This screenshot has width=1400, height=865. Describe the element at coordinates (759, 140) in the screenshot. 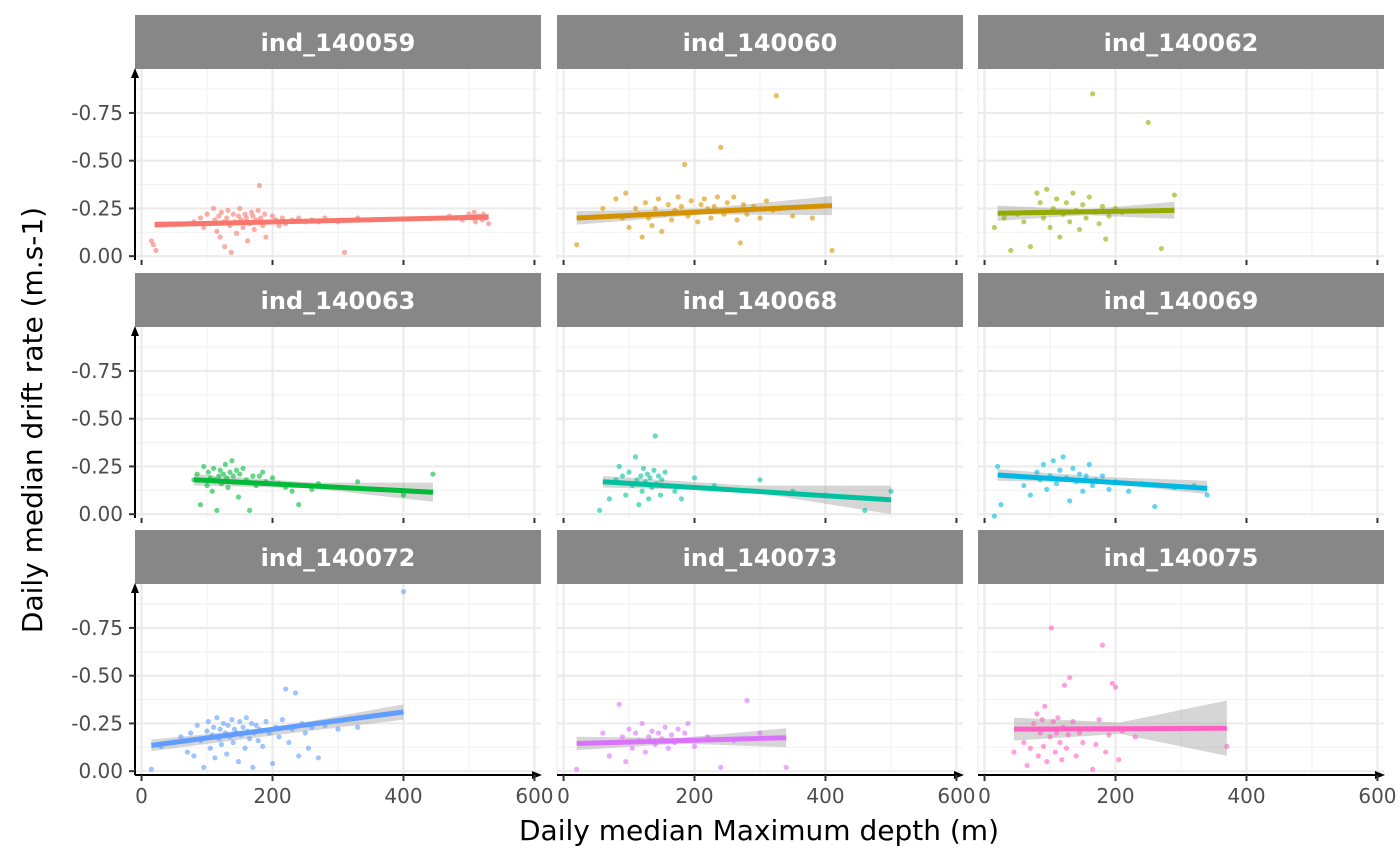

I see `facet-panel: ind_140060` at that location.